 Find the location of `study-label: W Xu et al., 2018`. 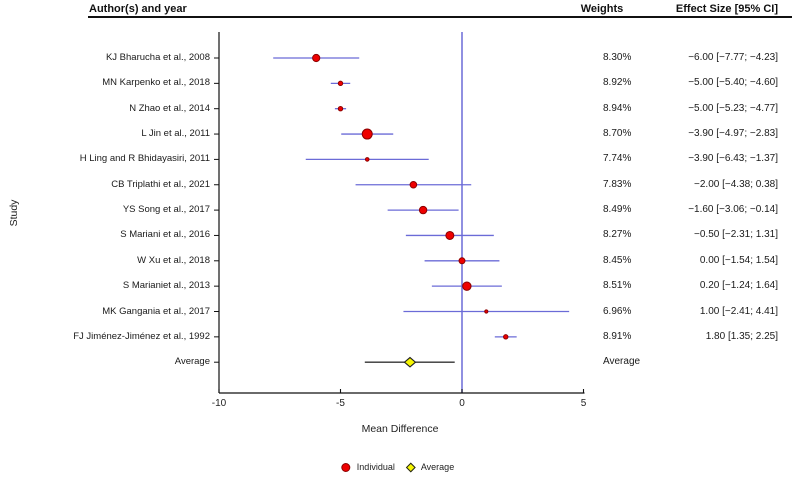

study-label: W Xu et al., 2018 is located at coordinates (173, 260).